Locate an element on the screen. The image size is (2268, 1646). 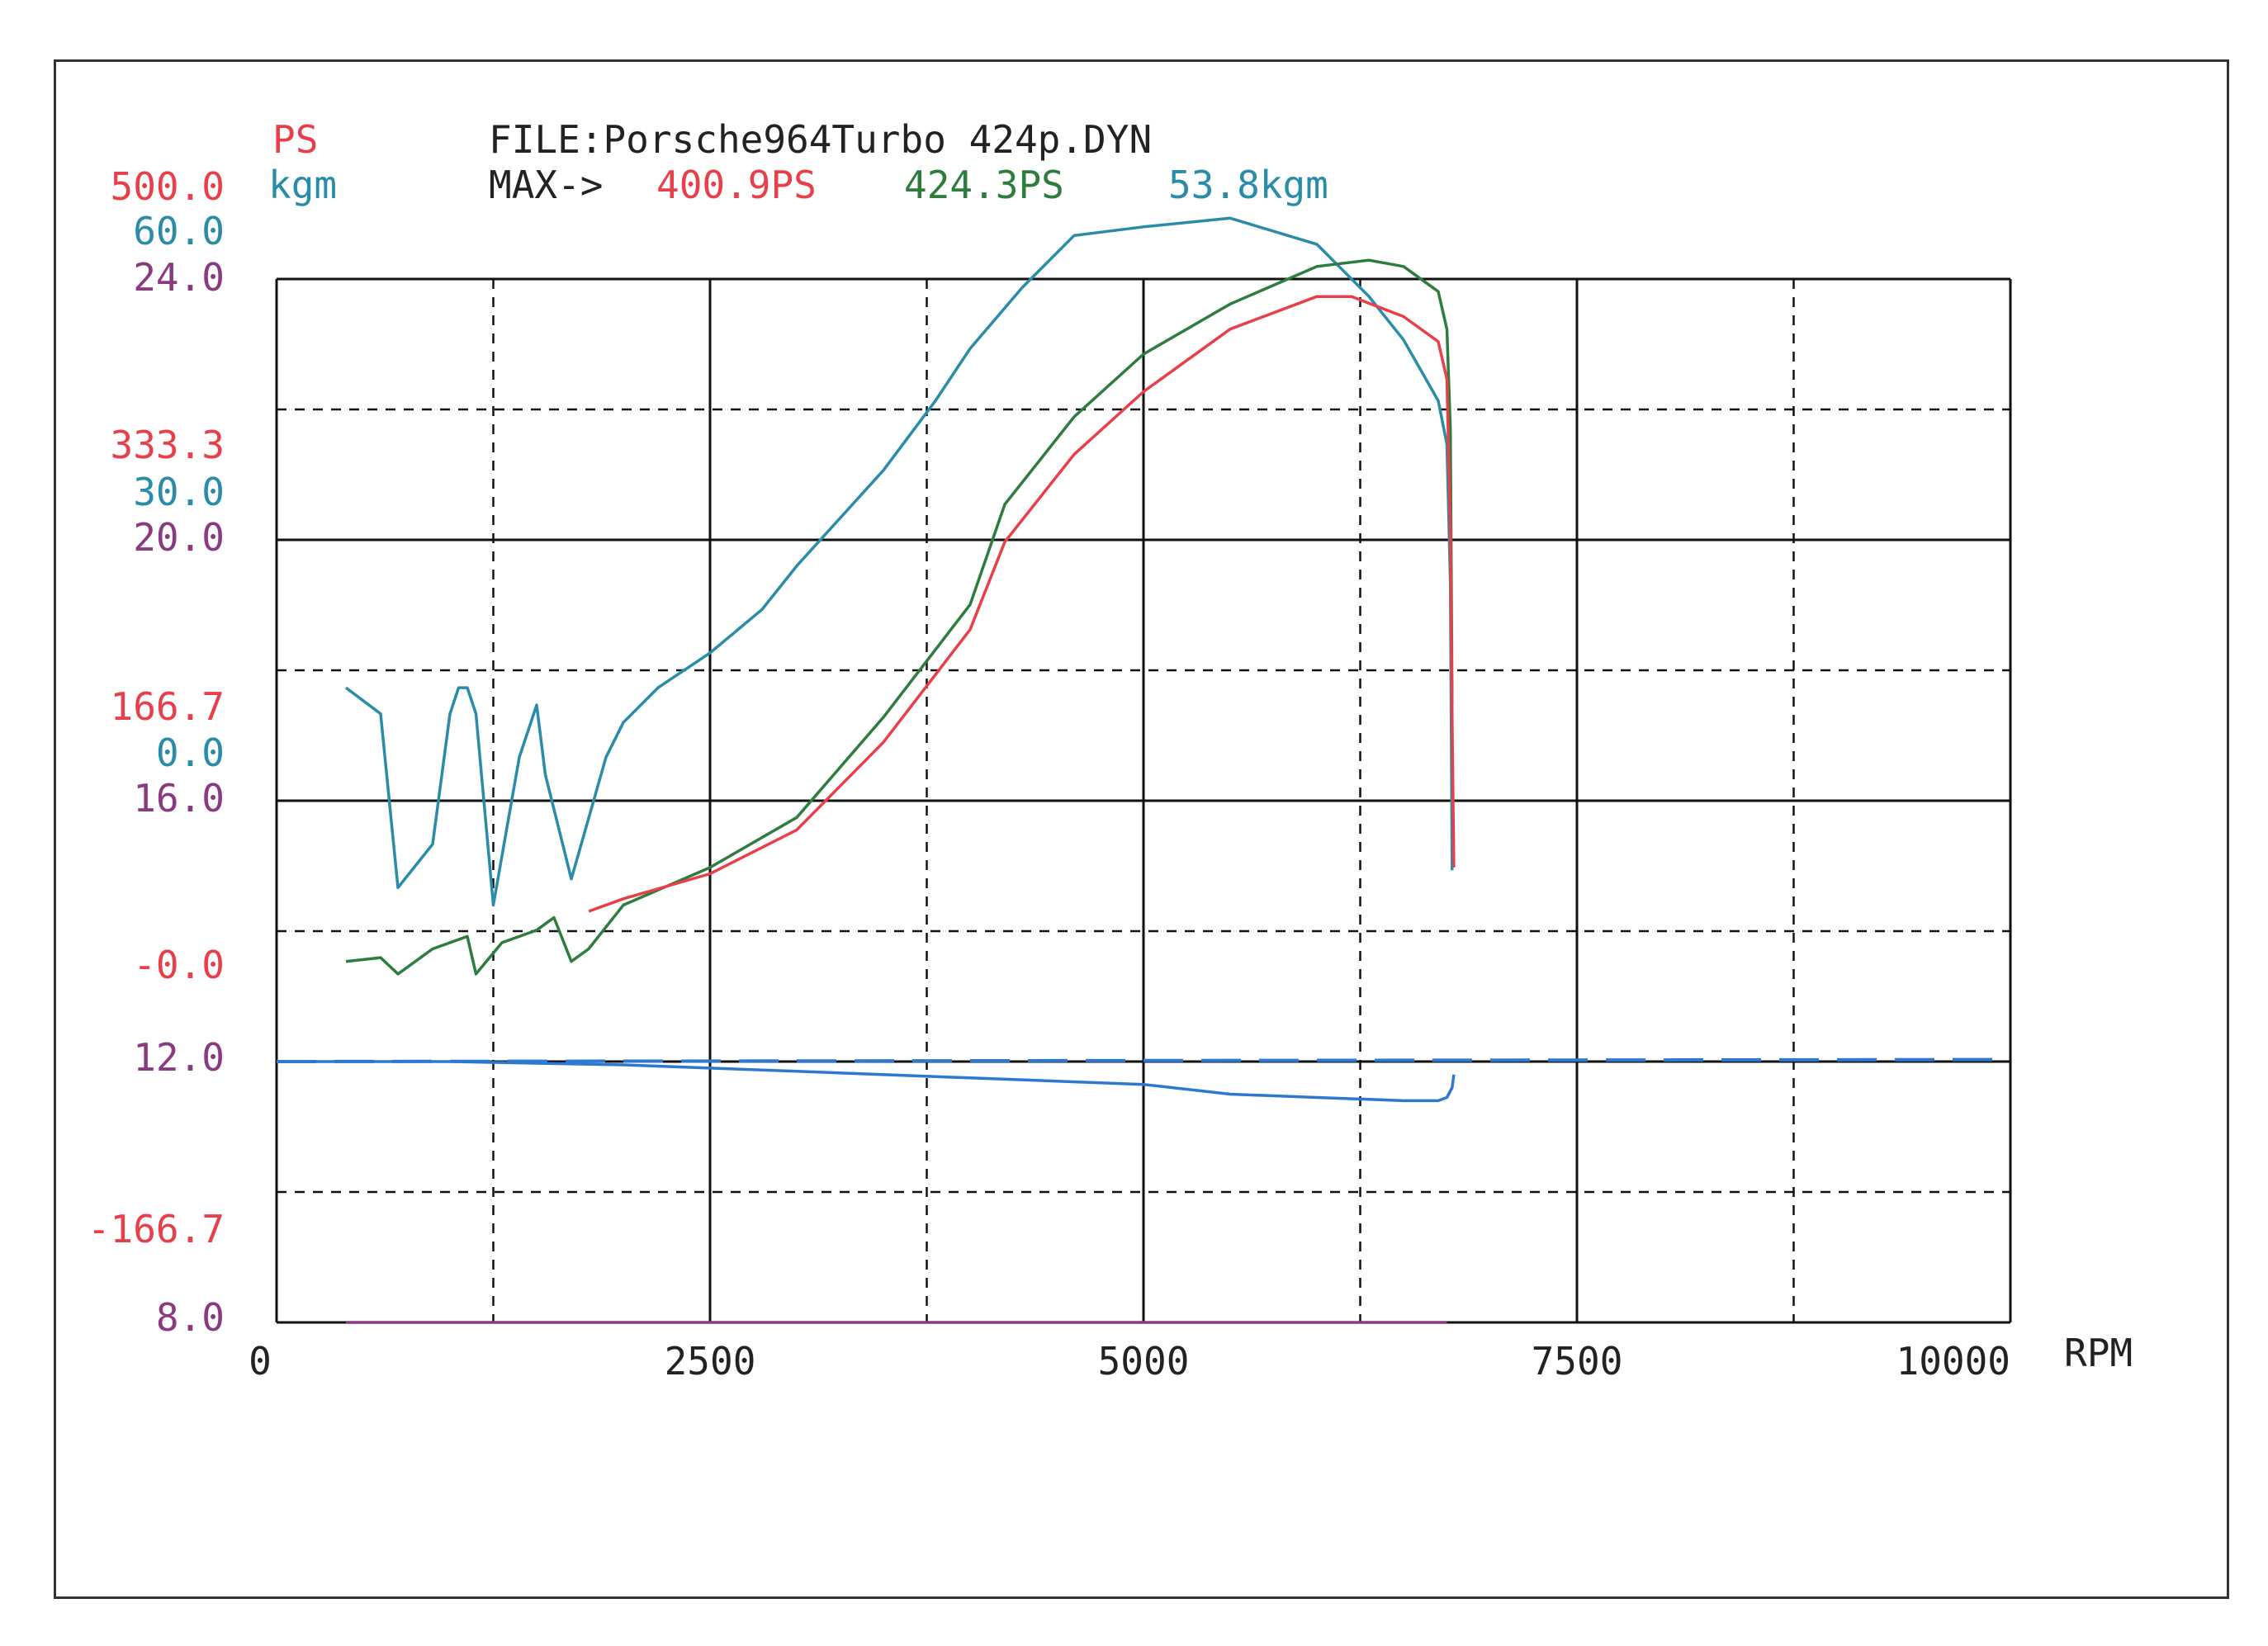
x-tick-labels: RPM 0 2500 5000 7500 10000 is located at coordinates (1191, 1357).